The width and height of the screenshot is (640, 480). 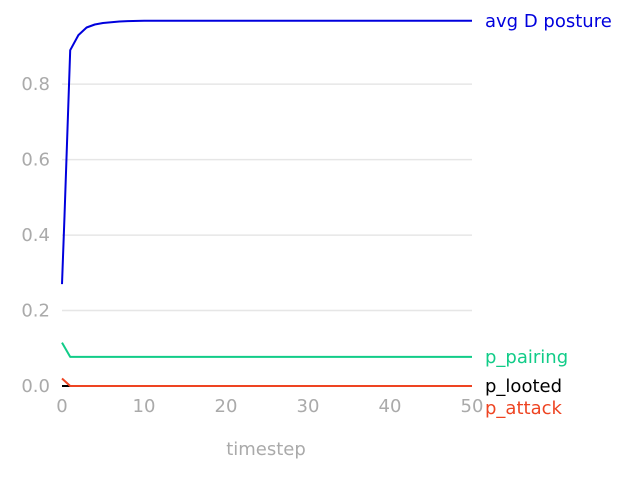 What do you see at coordinates (266, 382) in the screenshot?
I see `series-line-p-attack` at bounding box center [266, 382].